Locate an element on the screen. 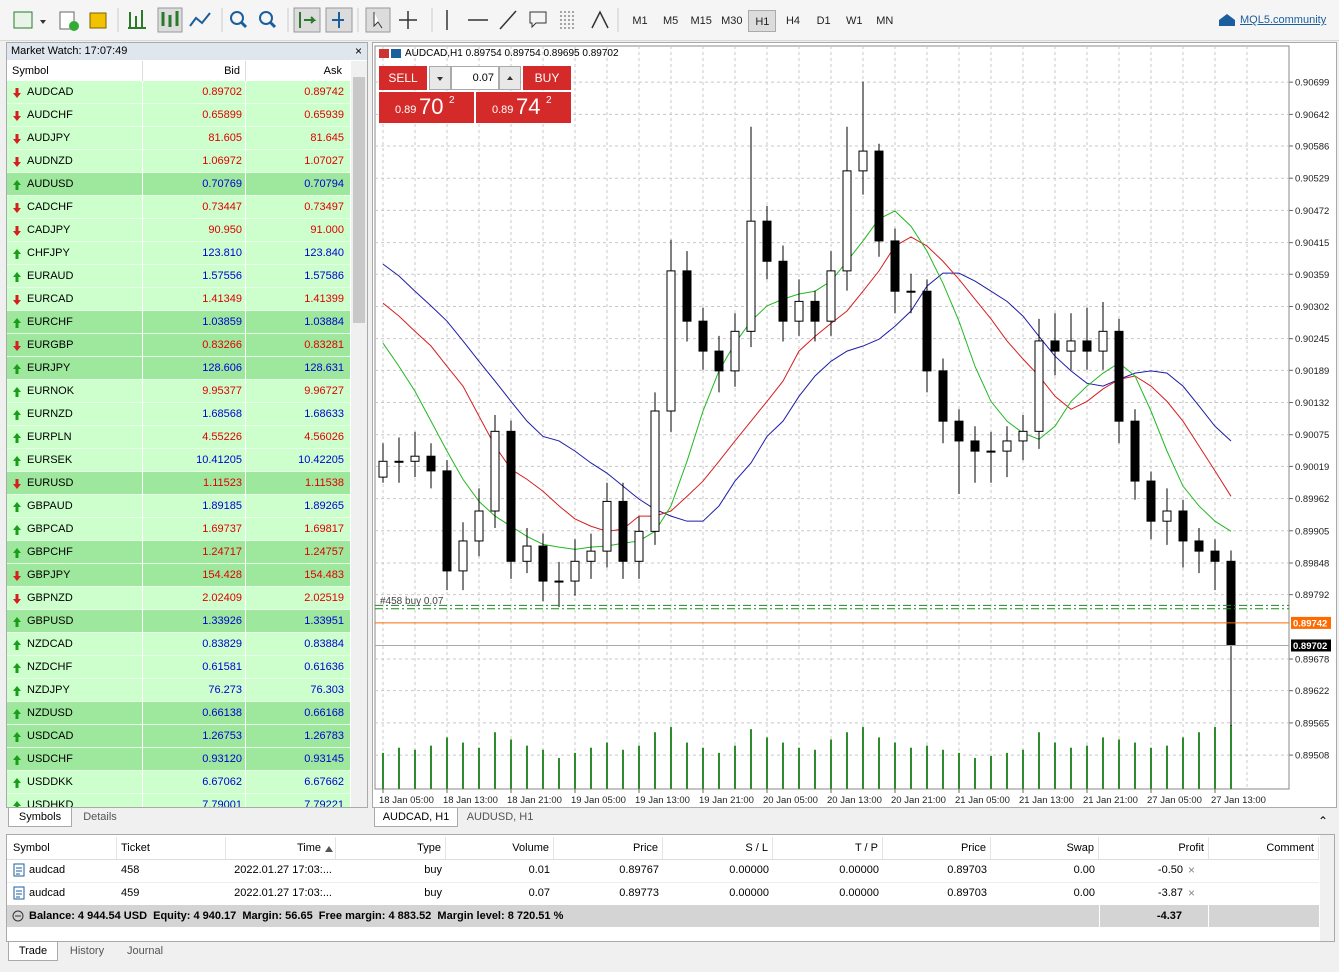 This screenshot has width=1339, height=972. chart-tab: AUDCAD, H1 is located at coordinates (416, 817).